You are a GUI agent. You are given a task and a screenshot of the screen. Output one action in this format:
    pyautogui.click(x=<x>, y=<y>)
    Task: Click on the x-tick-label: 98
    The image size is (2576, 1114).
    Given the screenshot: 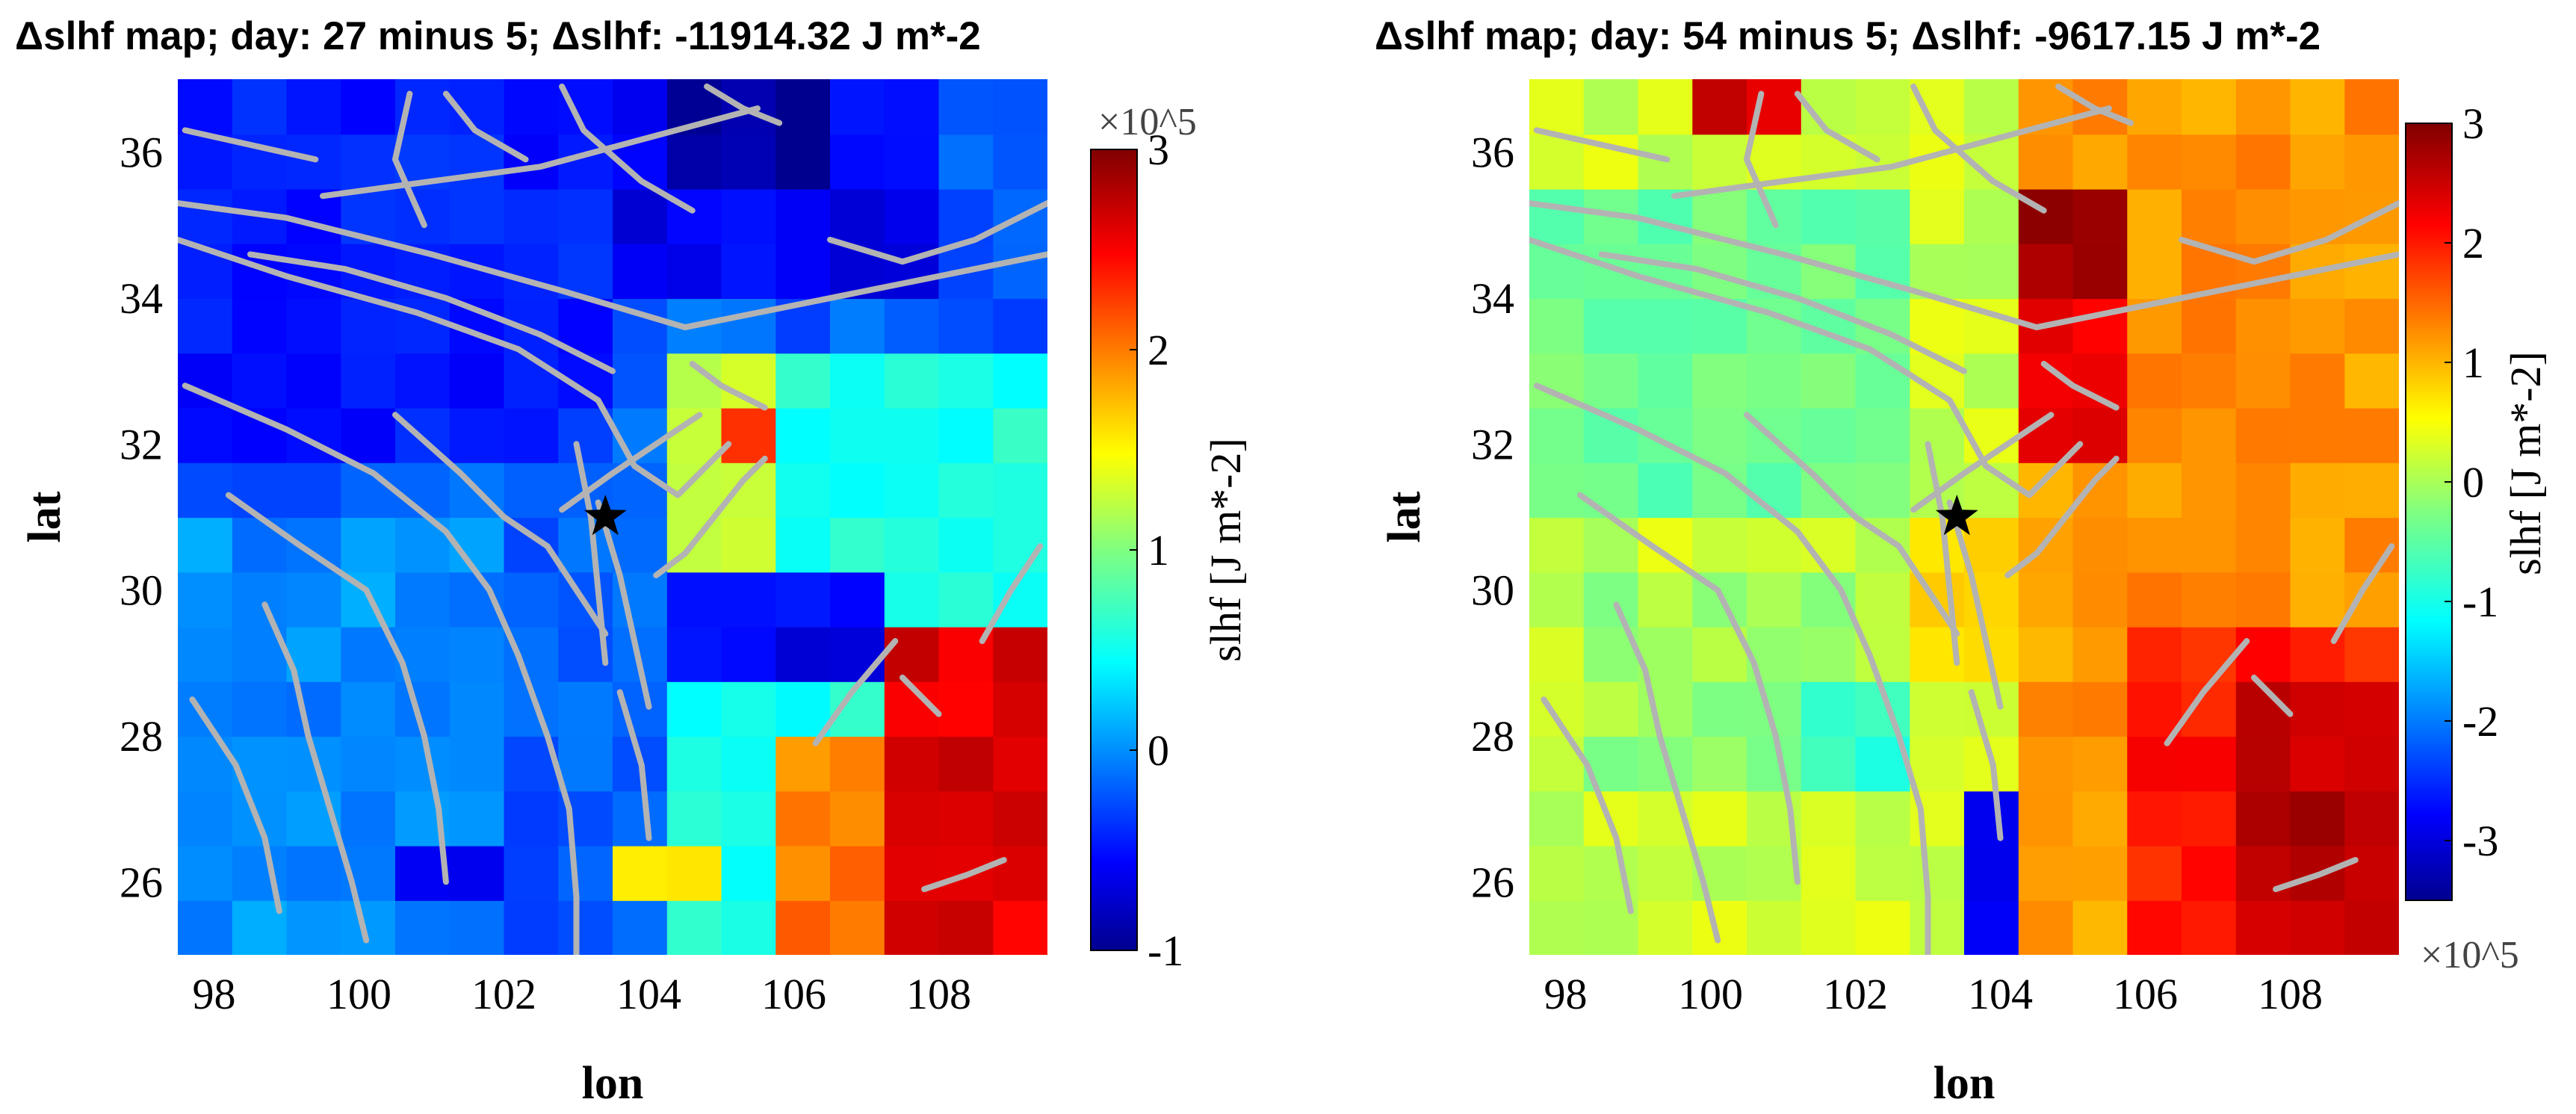 What is the action you would take?
    pyautogui.click(x=1566, y=994)
    